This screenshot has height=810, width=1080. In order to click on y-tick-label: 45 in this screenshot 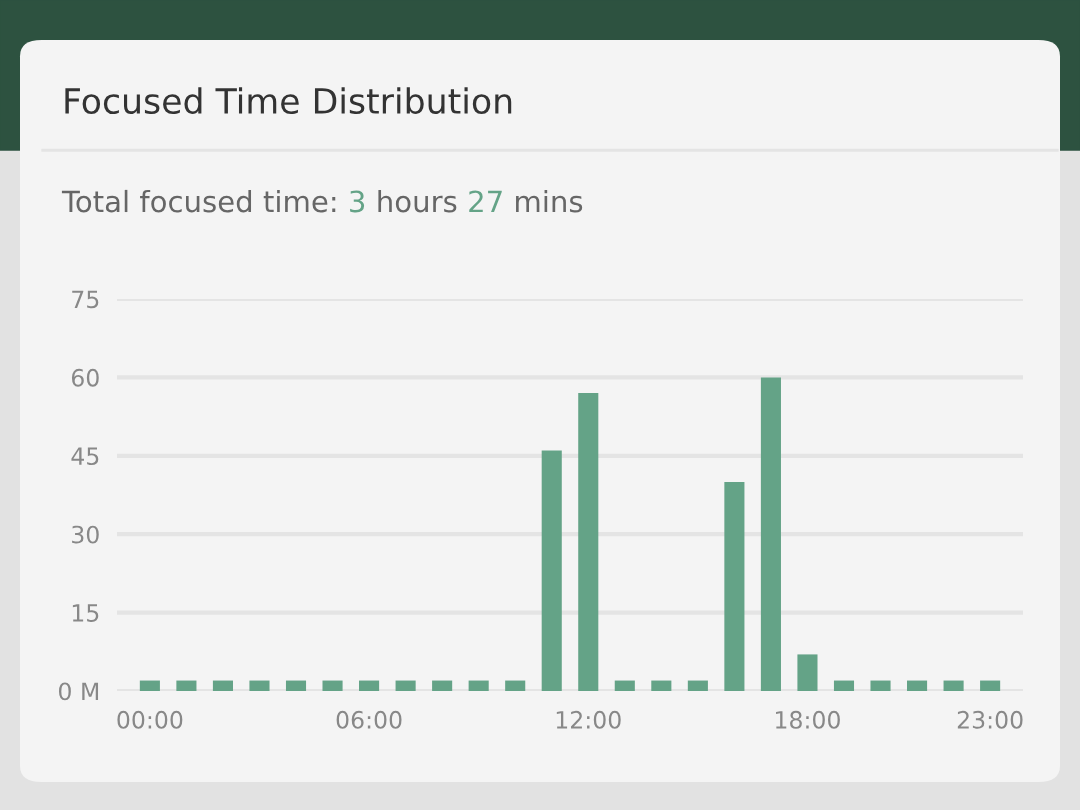, I will do `click(85, 456)`.